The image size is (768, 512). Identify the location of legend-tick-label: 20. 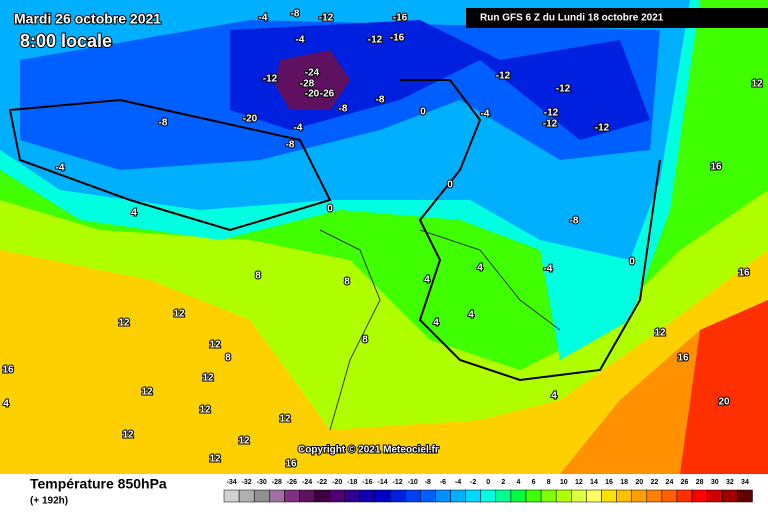
(639, 482).